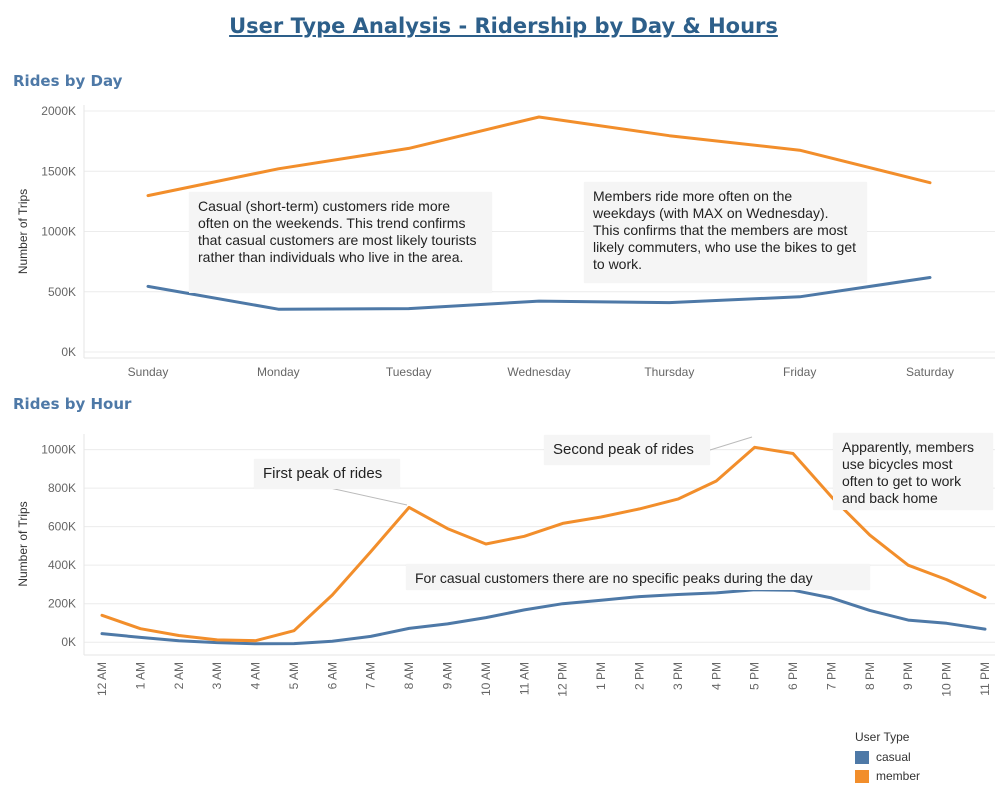 Image resolution: width=1007 pixels, height=789 pixels. Describe the element at coordinates (448, 675) in the screenshot. I see `hour-x-tick-label: 9 AM` at that location.